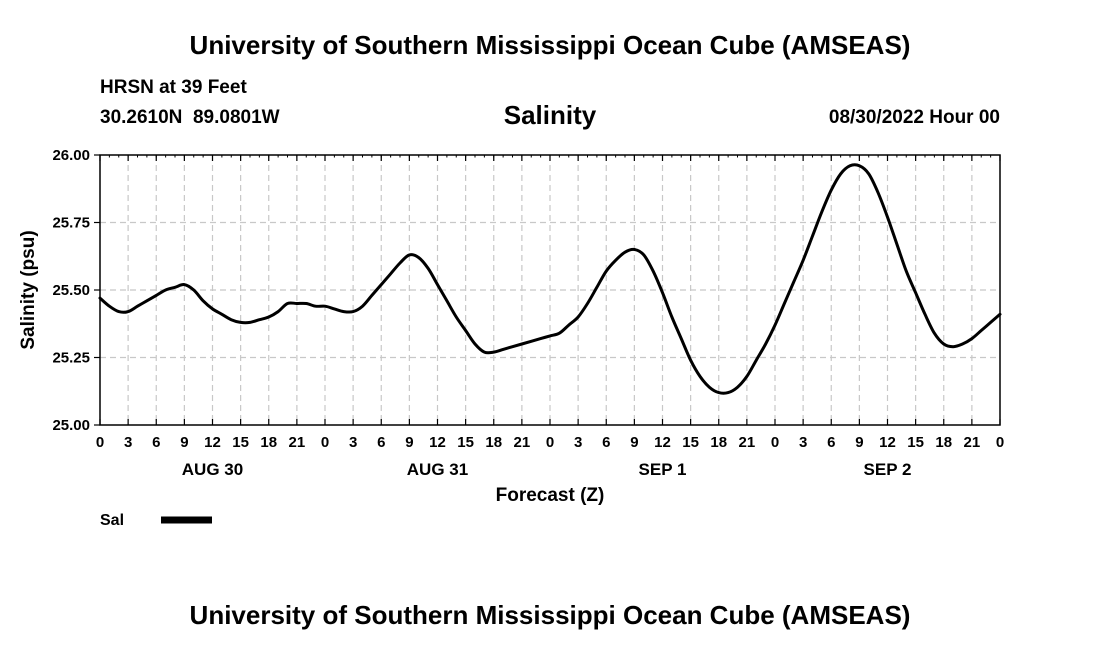  I want to click on y-tick-label: 25.25, so click(71, 358).